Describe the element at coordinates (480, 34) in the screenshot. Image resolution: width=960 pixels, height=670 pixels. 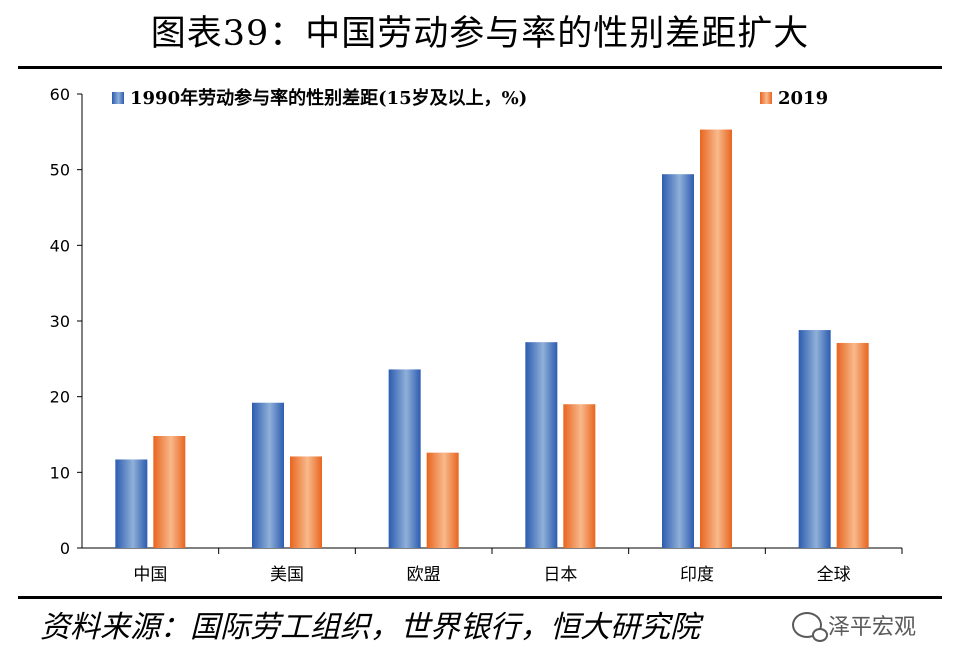
I see `chart-title: 图表39：中国劳动参与率的性别差距扩大` at that location.